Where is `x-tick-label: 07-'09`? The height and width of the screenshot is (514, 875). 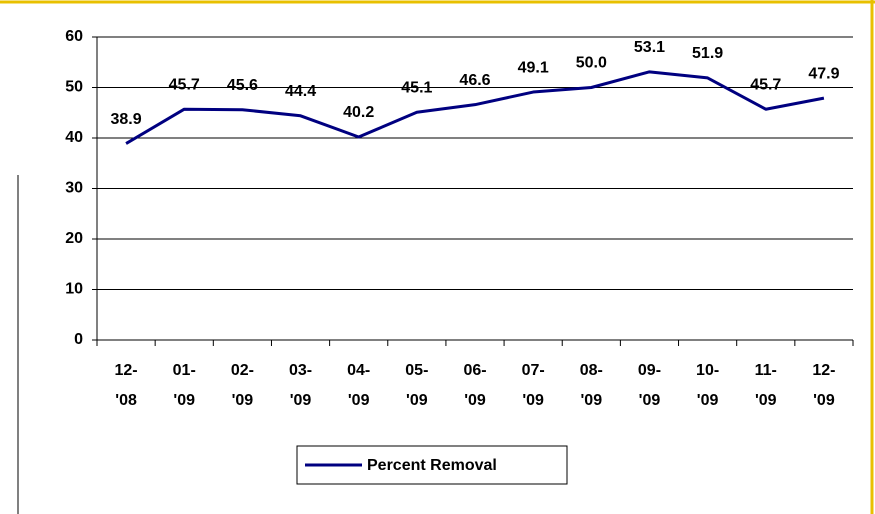 x-tick-label: 07-'09 is located at coordinates (533, 385).